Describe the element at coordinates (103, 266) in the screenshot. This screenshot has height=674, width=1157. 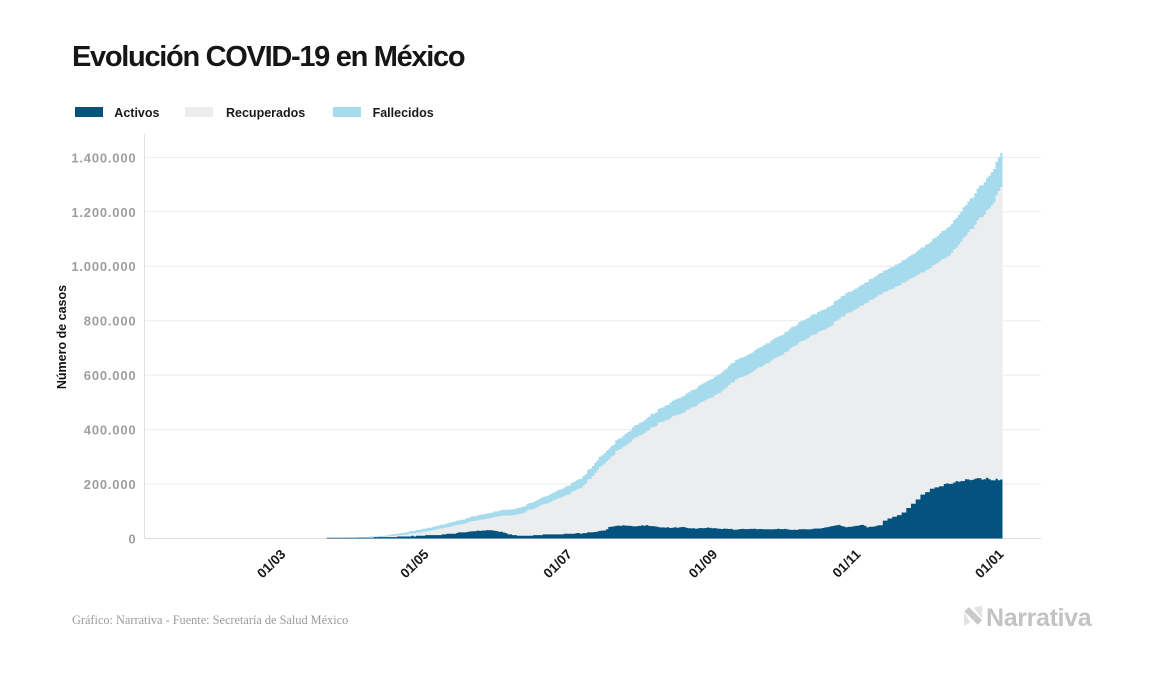
I see `svg-text: 1.000.000` at that location.